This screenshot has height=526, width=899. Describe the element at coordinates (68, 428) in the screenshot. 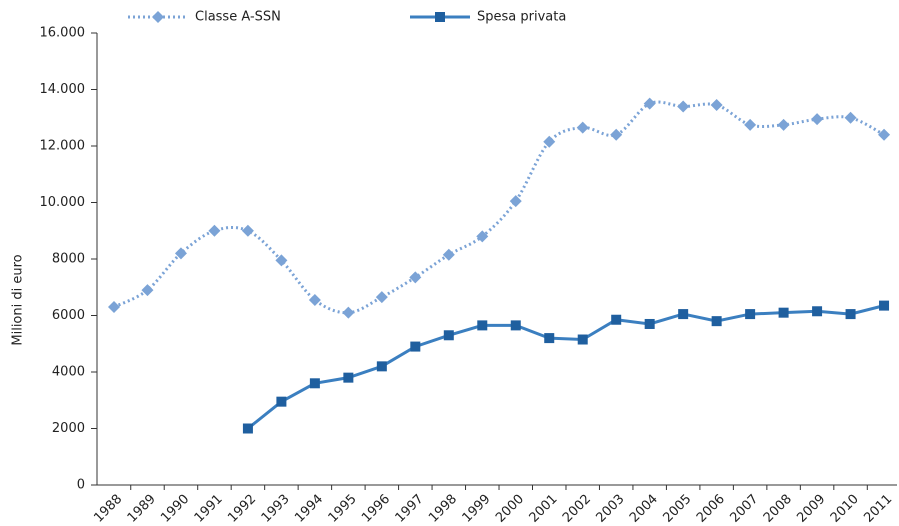

I see `y-tick-label: 2000` at that location.